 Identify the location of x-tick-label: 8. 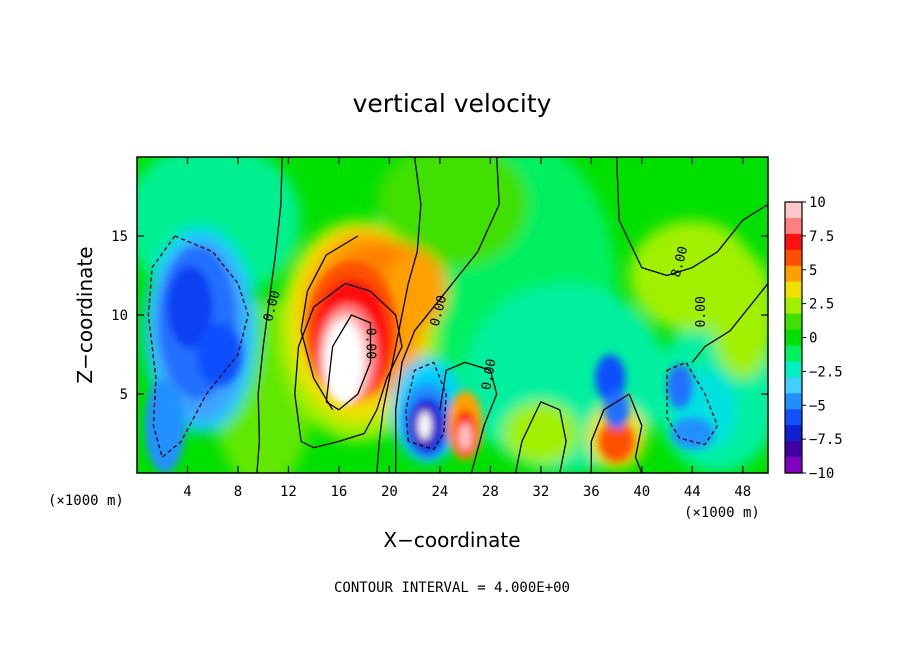
(238, 492).